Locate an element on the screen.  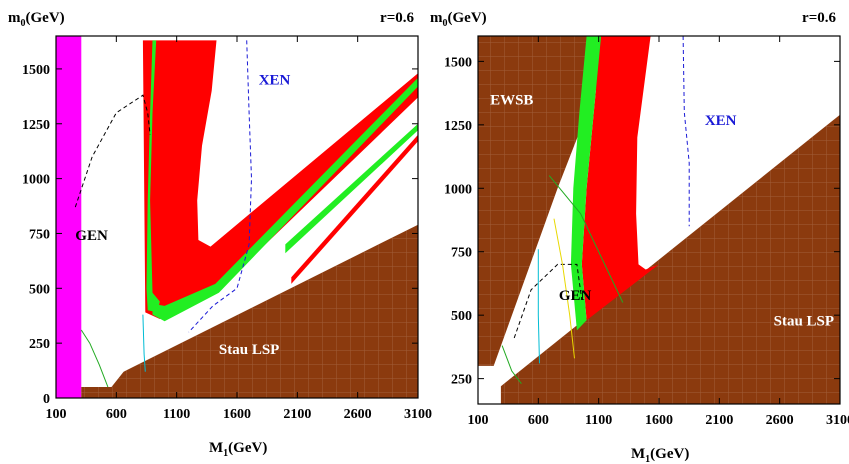
curve-XEN is located at coordinates (686, 131).